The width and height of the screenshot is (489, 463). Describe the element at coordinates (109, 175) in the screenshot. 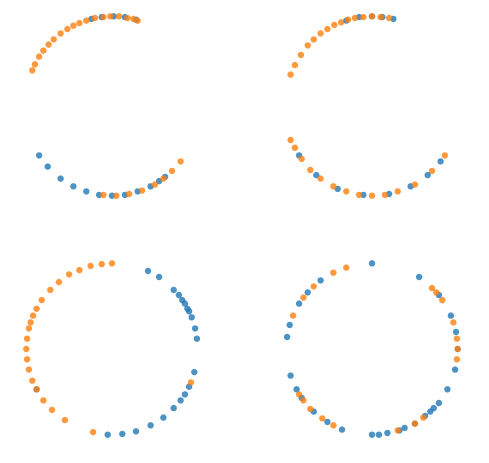

I see `scatter-panel-middle-left` at that location.